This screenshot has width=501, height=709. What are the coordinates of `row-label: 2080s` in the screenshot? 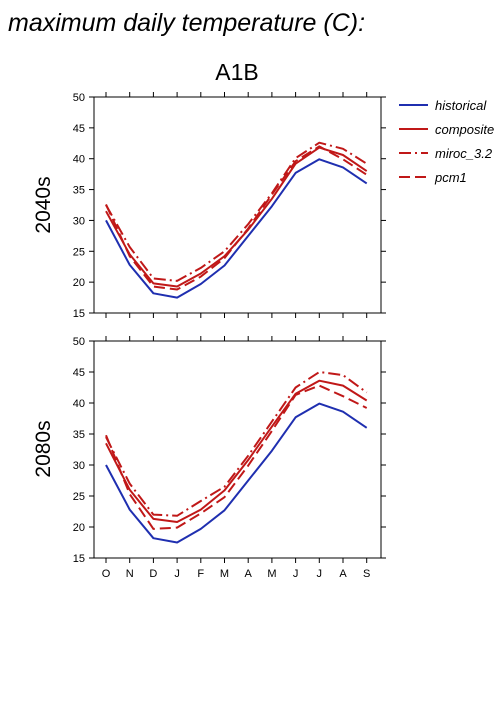 It's located at (43, 448).